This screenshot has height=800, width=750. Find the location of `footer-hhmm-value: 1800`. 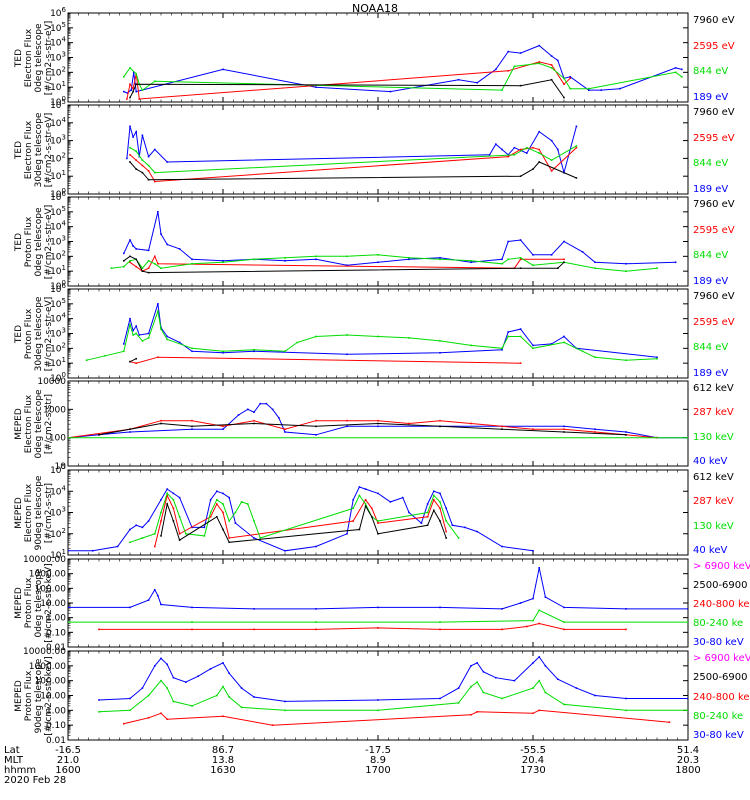

footer-hhmm-value: 1800 is located at coordinates (688, 770).